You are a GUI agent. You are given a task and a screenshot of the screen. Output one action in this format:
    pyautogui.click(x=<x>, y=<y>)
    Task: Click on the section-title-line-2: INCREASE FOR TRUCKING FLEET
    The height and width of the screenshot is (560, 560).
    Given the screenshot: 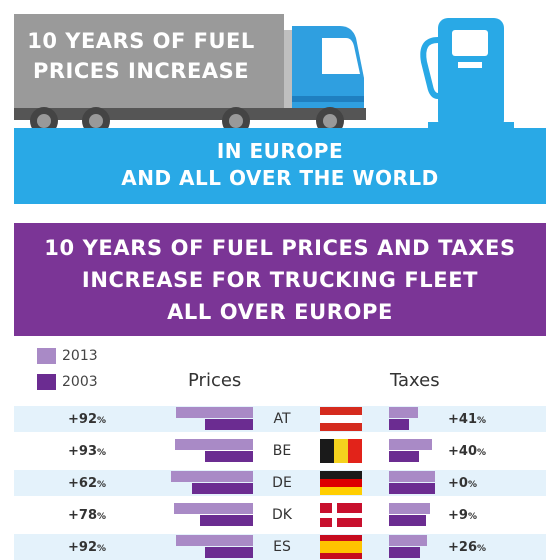 What is the action you would take?
    pyautogui.click(x=280, y=280)
    